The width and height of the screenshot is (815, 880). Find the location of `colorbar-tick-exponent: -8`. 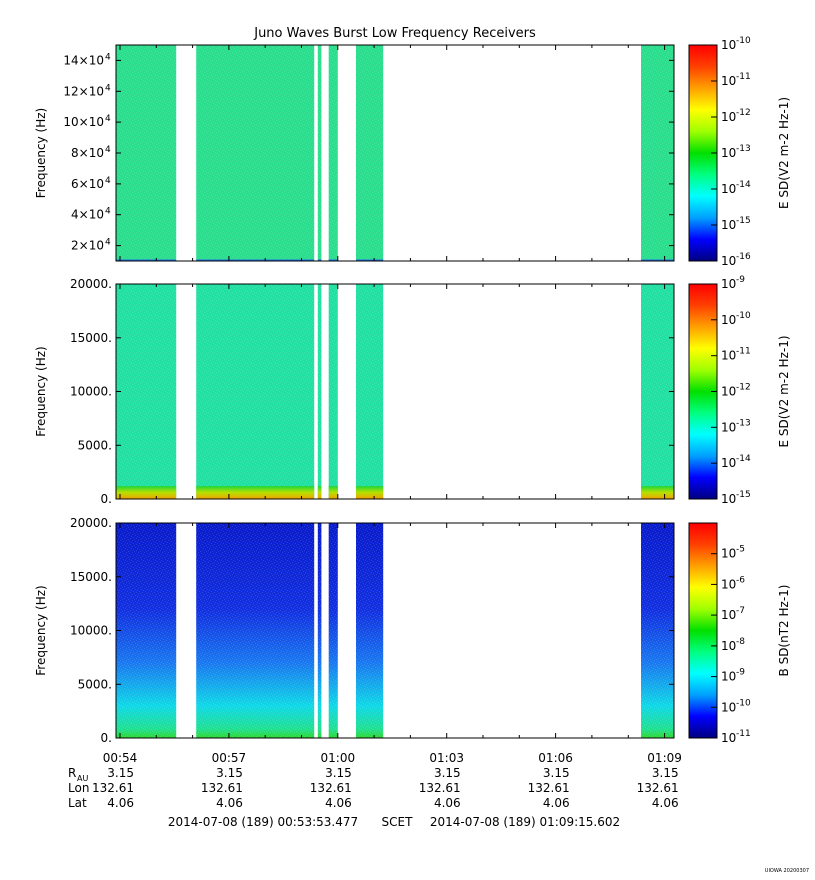

colorbar-tick-exponent: -8 is located at coordinates (740, 642).